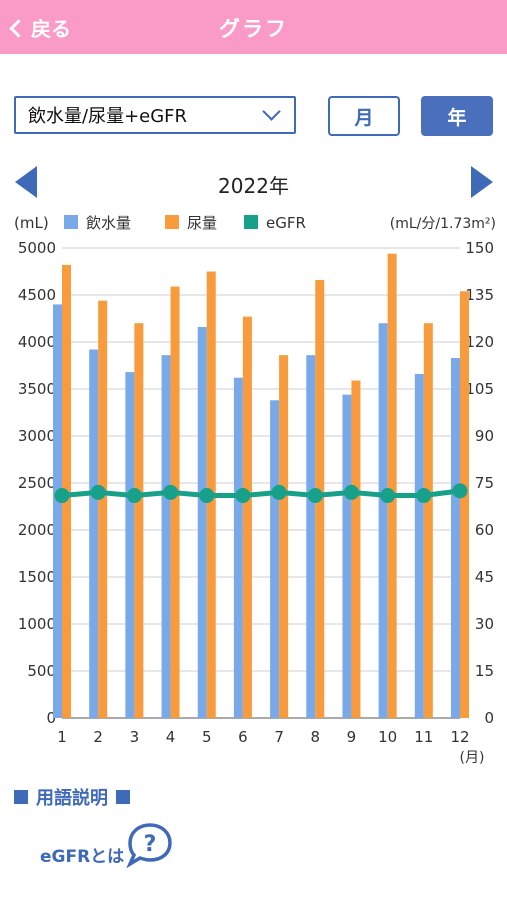 This screenshot has height=900, width=507. Describe the element at coordinates (484, 530) in the screenshot. I see `right-tick-label: 60` at that location.